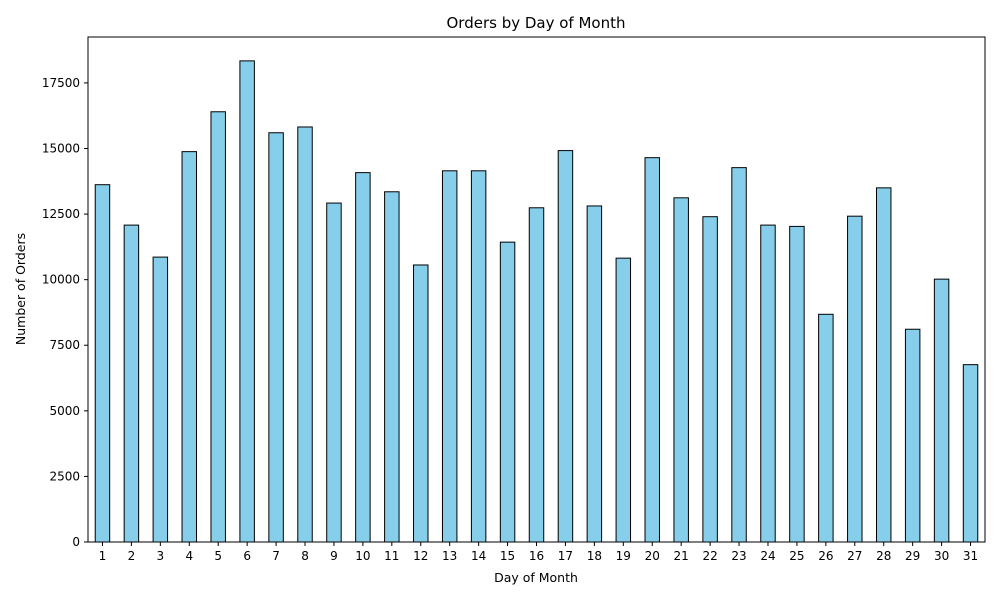 This screenshot has height=600, width=1000. What do you see at coordinates (970, 556) in the screenshot?
I see `x-tick-label: 31` at bounding box center [970, 556].